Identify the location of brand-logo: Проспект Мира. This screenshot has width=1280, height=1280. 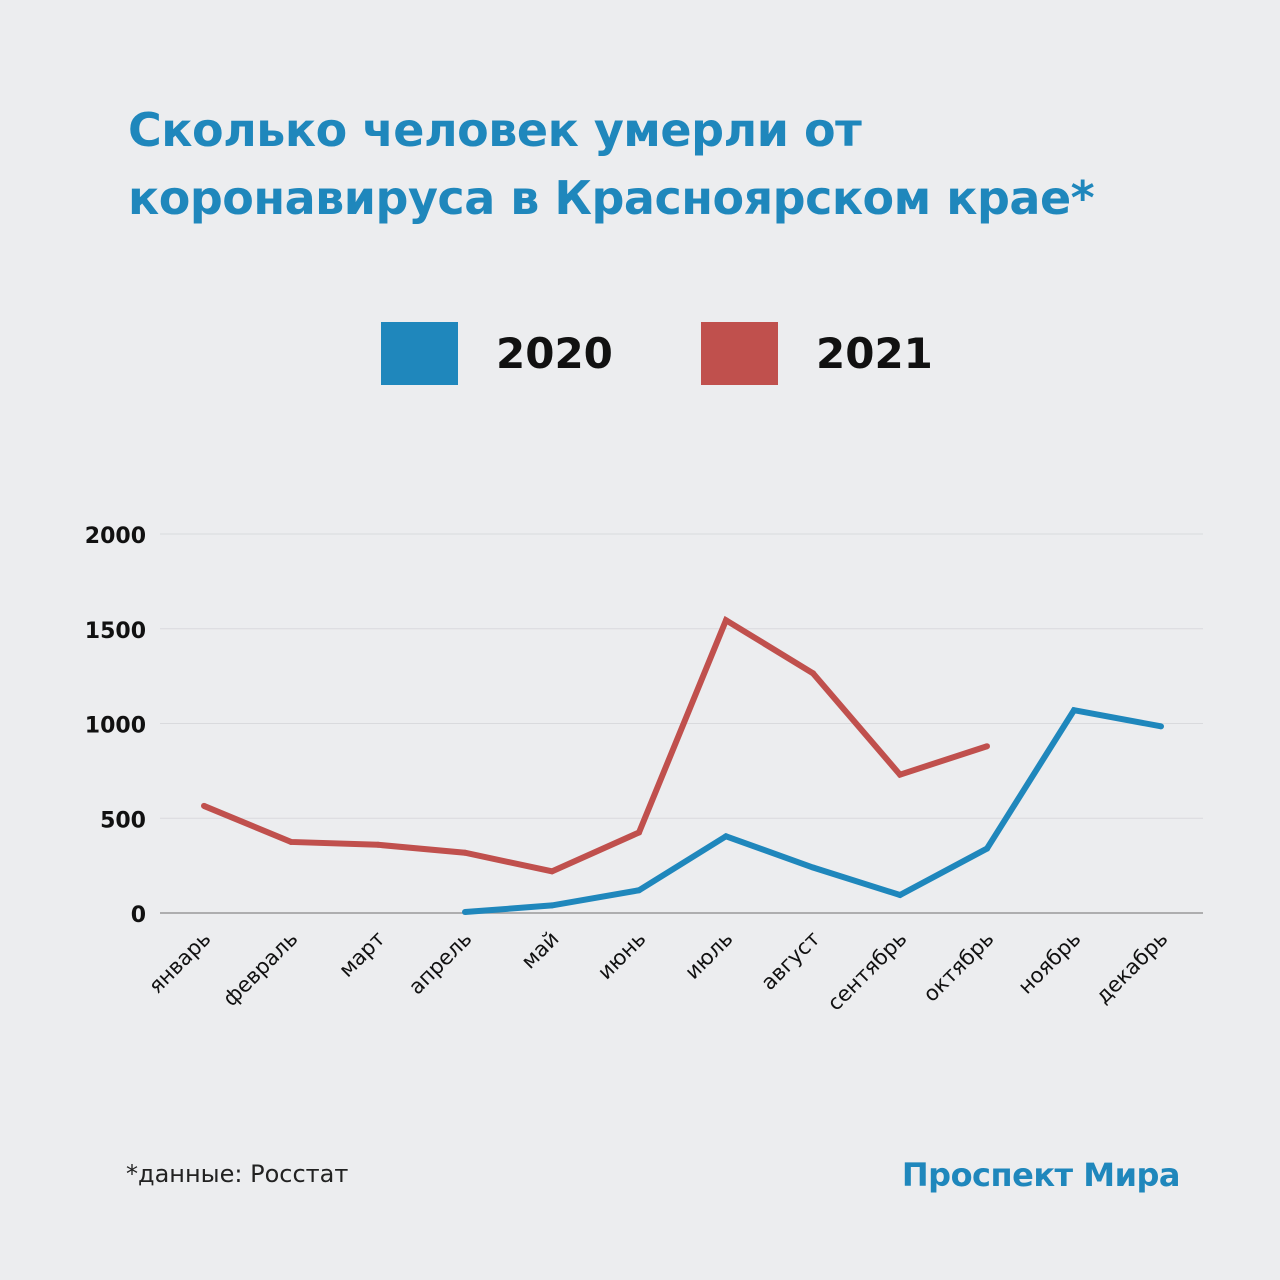
(1041, 1175).